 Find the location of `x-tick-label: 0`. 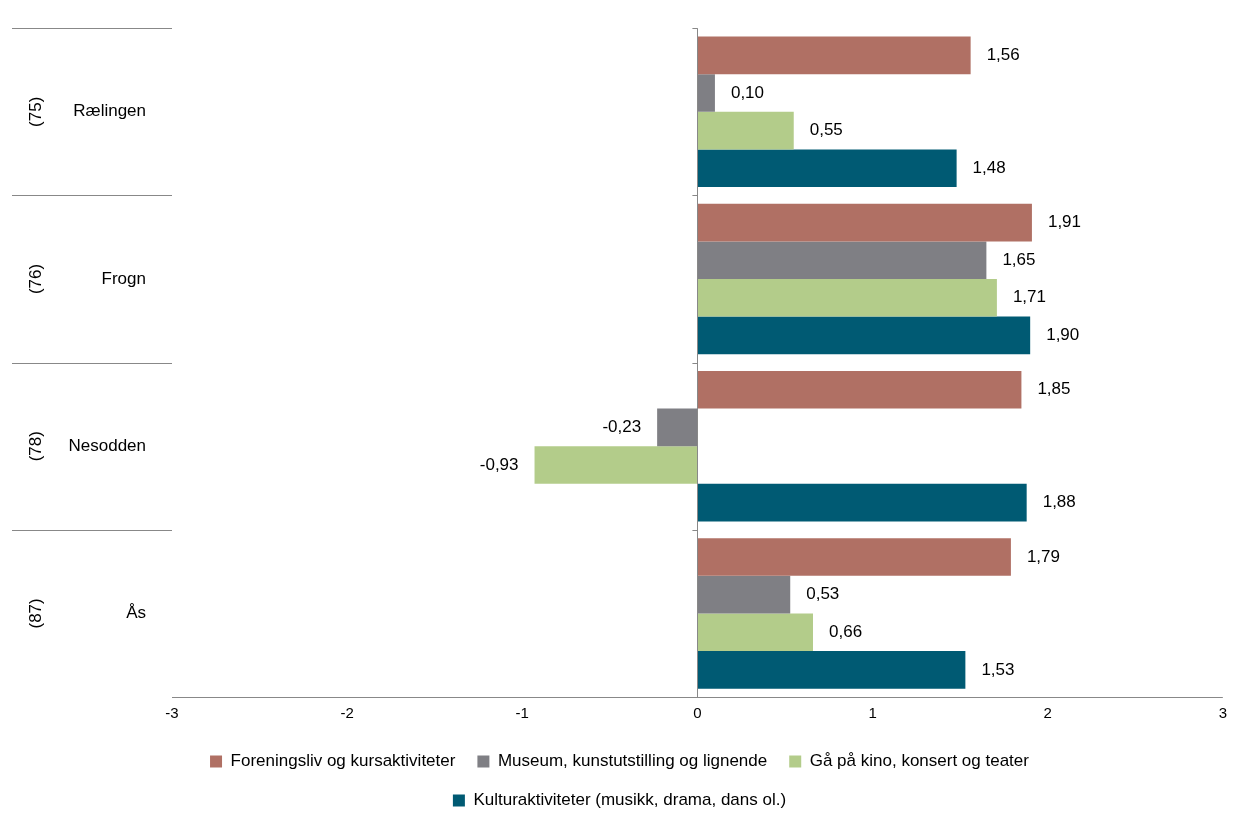

x-tick-label: 0 is located at coordinates (697, 713).